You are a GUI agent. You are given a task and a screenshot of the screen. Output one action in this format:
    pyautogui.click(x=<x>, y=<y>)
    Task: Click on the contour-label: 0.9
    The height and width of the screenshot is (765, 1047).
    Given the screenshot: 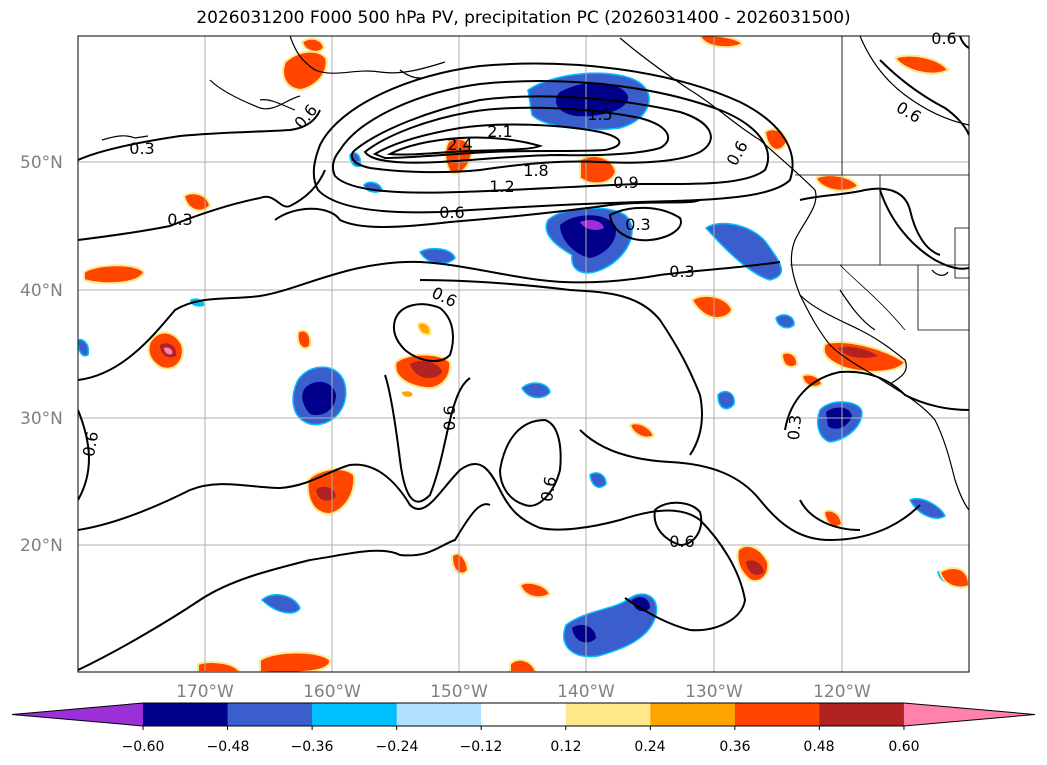 What is the action you would take?
    pyautogui.click(x=625, y=182)
    